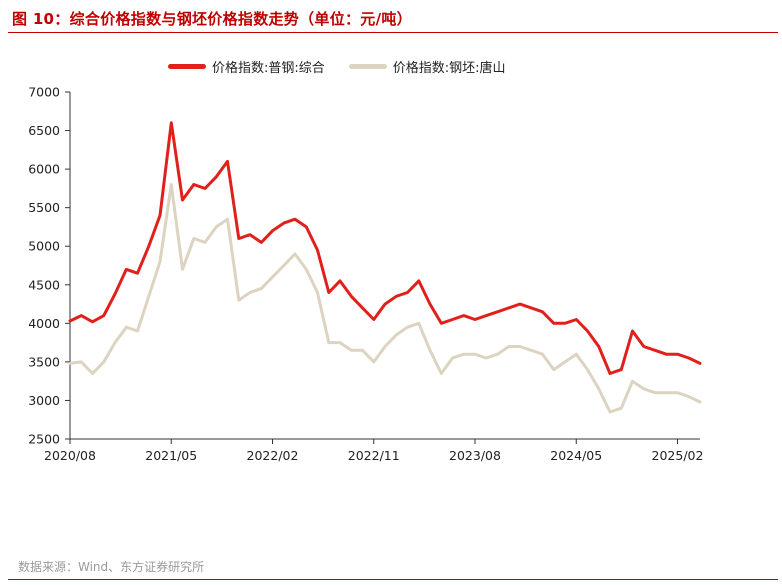 The height and width of the screenshot is (585, 782). I want to click on y-tick-label: 4500, so click(44, 284).